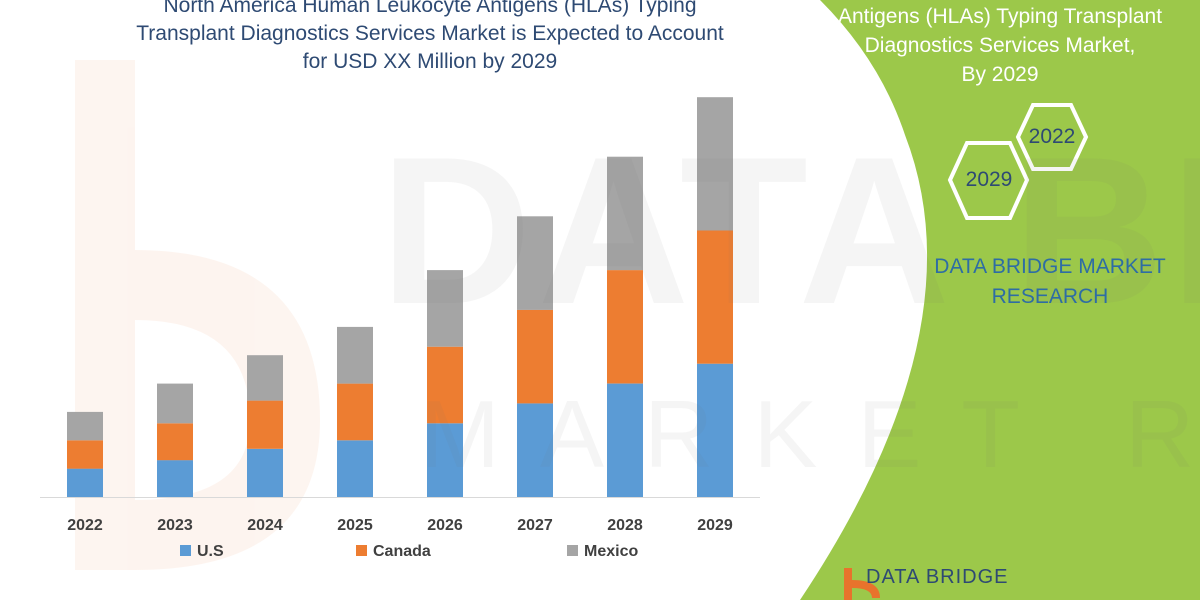 Image resolution: width=1200 pixels, height=600 pixels. Describe the element at coordinates (445, 385) in the screenshot. I see `bar-2026-canada` at that location.